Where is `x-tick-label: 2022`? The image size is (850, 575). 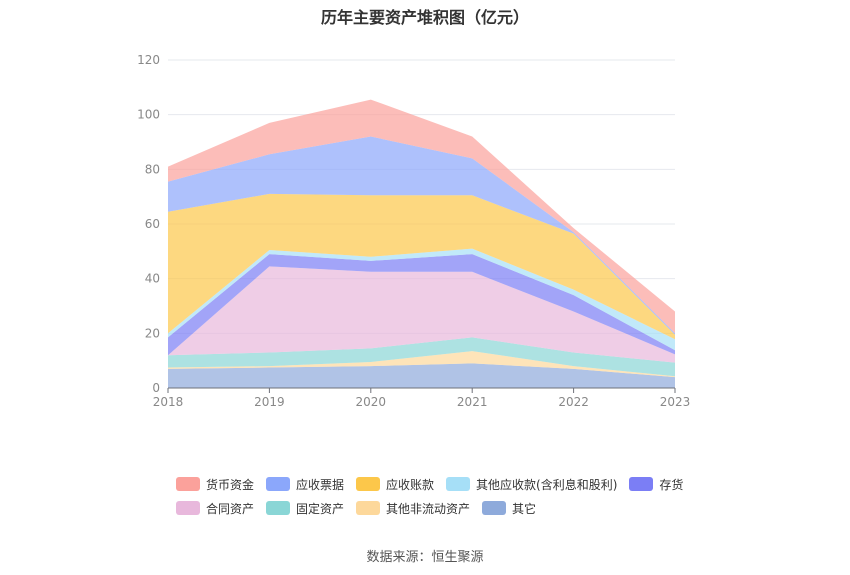
x-tick-label: 2022 is located at coordinates (573, 402).